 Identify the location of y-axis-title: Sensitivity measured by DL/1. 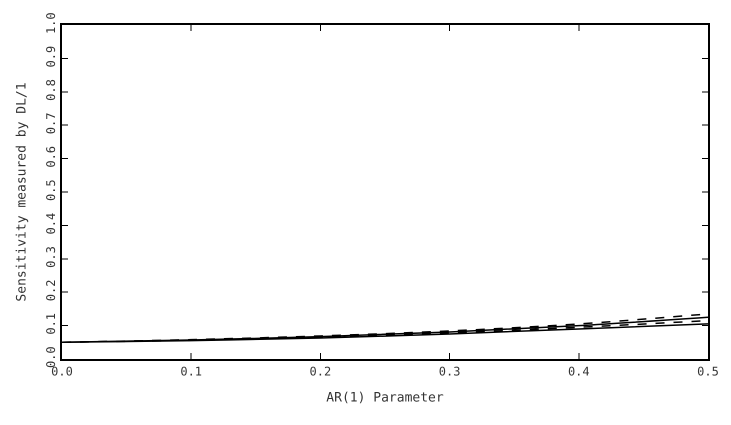
(22, 192).